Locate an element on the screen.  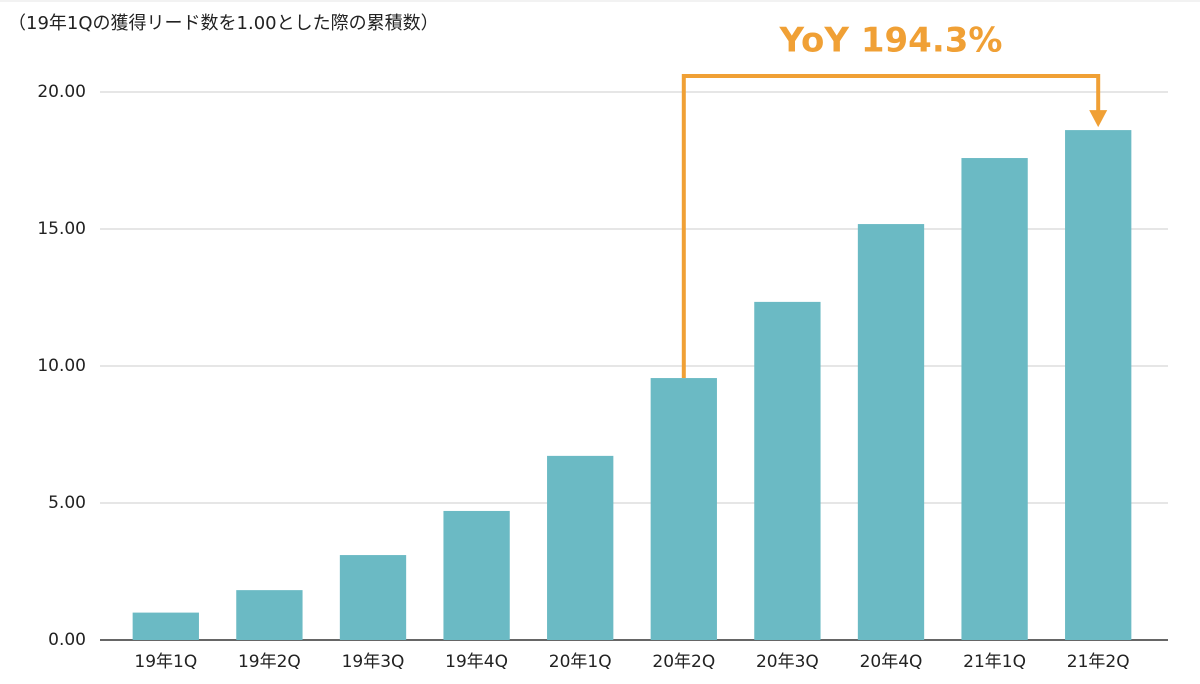
x-tick-label: 20年1Q is located at coordinates (580, 662).